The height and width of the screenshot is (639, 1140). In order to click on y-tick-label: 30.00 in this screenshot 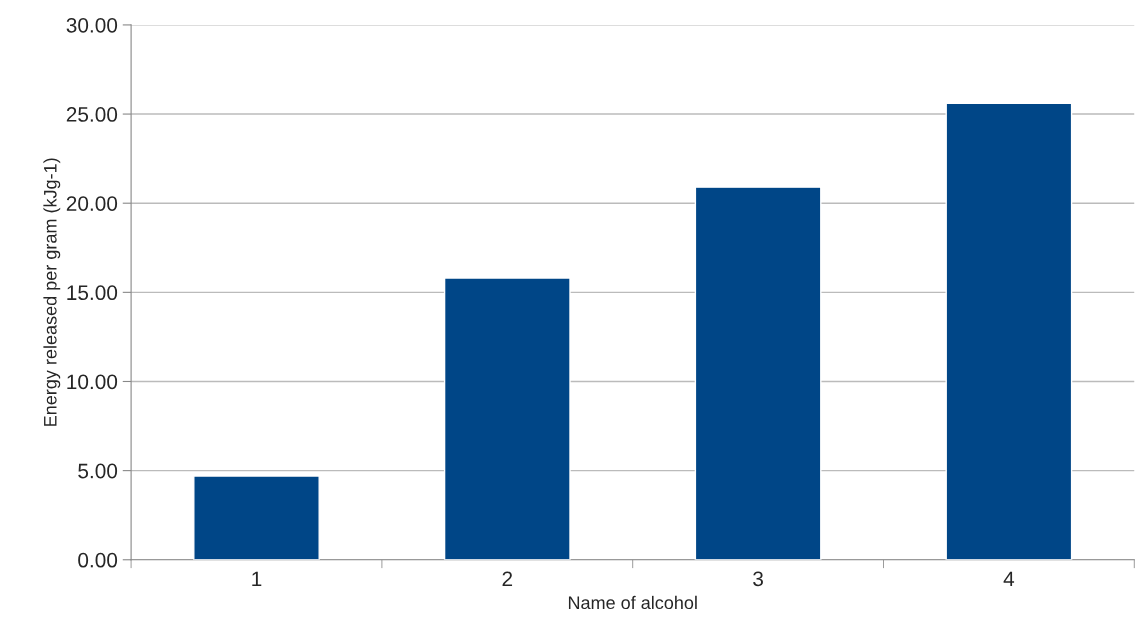, I will do `click(92, 25)`.